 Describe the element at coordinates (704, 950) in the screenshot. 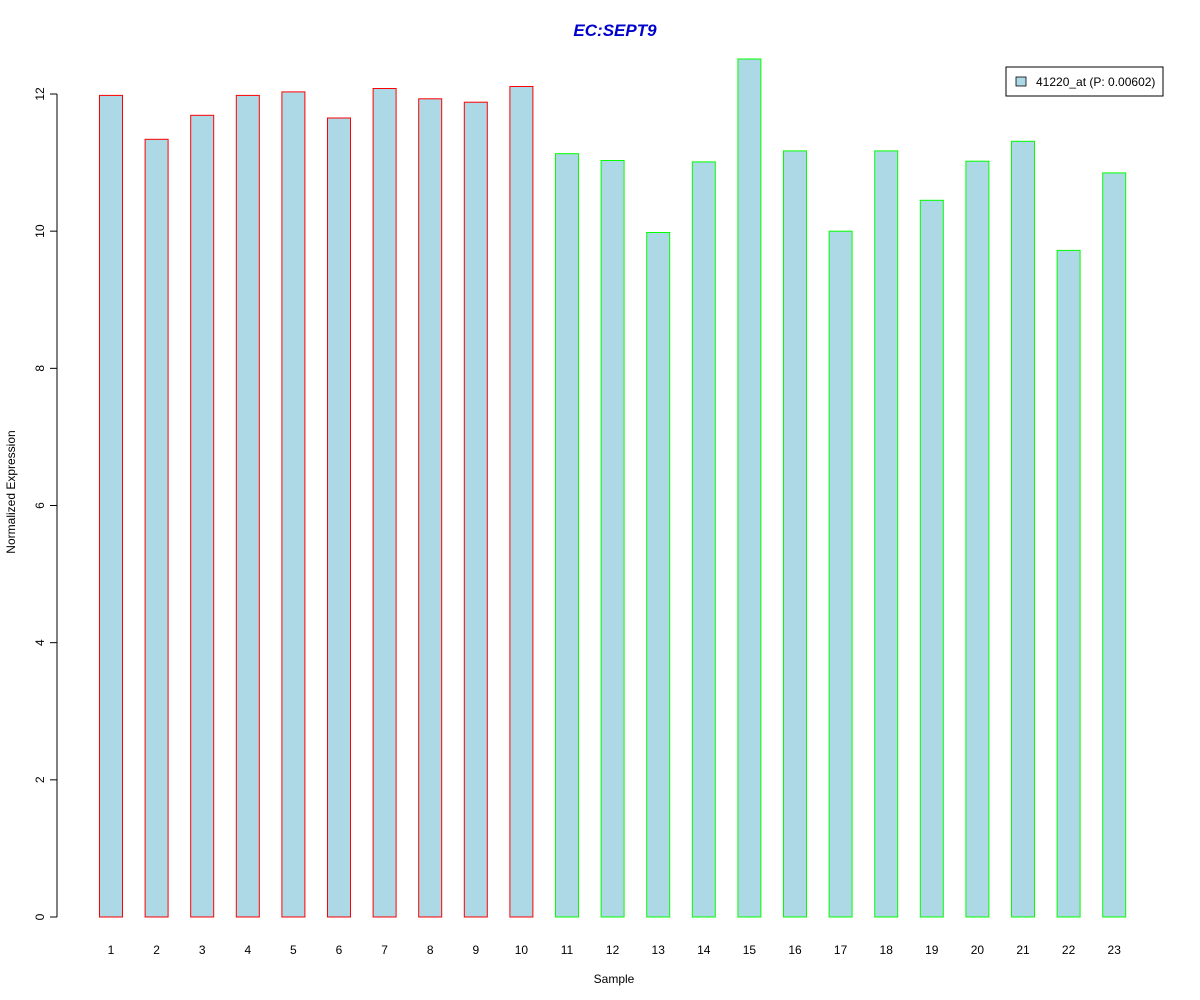

I see `x-tick-label: 14` at that location.